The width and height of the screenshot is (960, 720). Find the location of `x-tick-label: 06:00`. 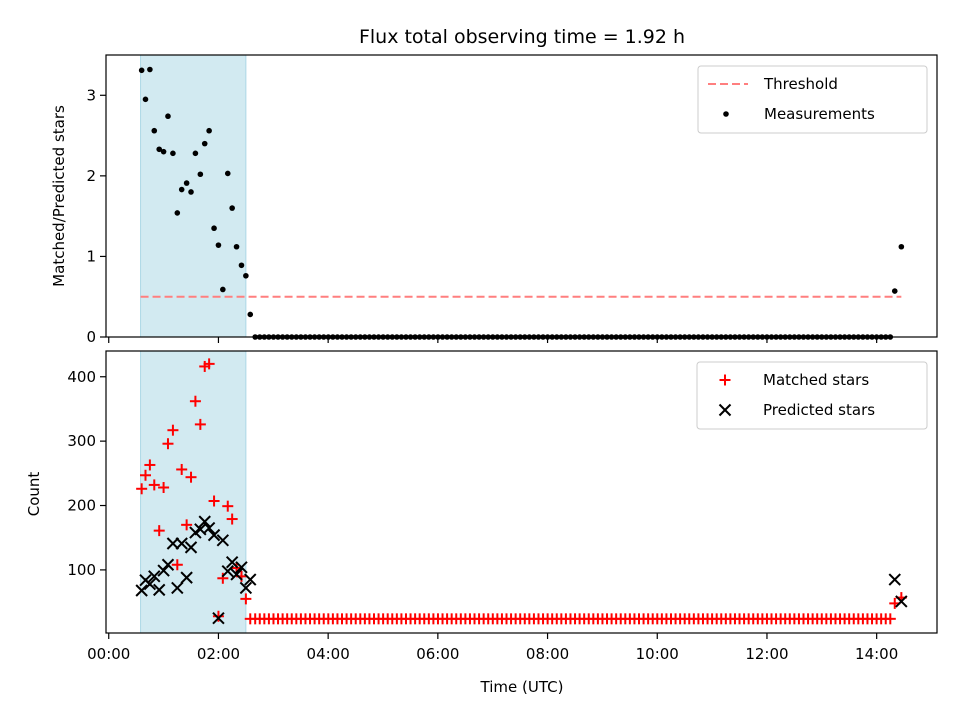

x-tick-label: 06:00 is located at coordinates (437, 654).